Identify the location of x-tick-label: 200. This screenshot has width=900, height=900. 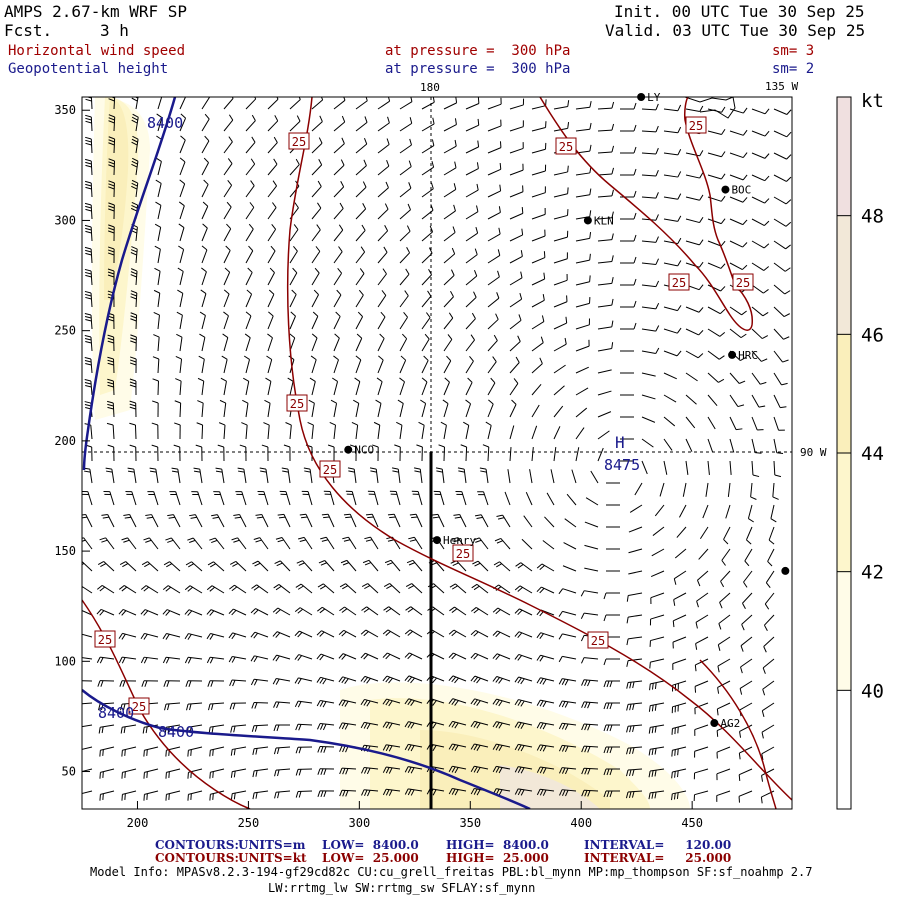
(138, 823).